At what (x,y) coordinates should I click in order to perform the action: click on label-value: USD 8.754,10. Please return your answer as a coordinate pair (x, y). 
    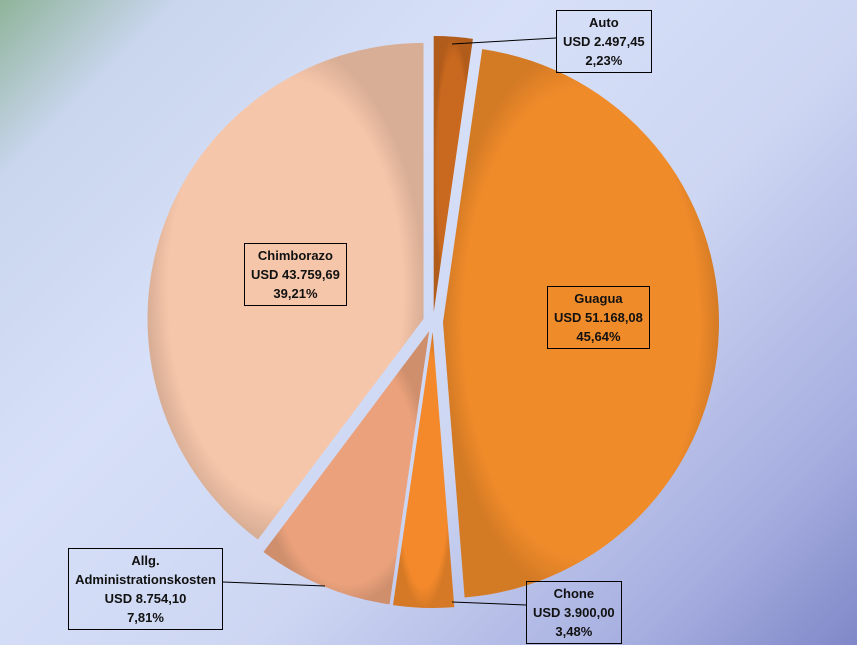
    Looking at the image, I should click on (145, 598).